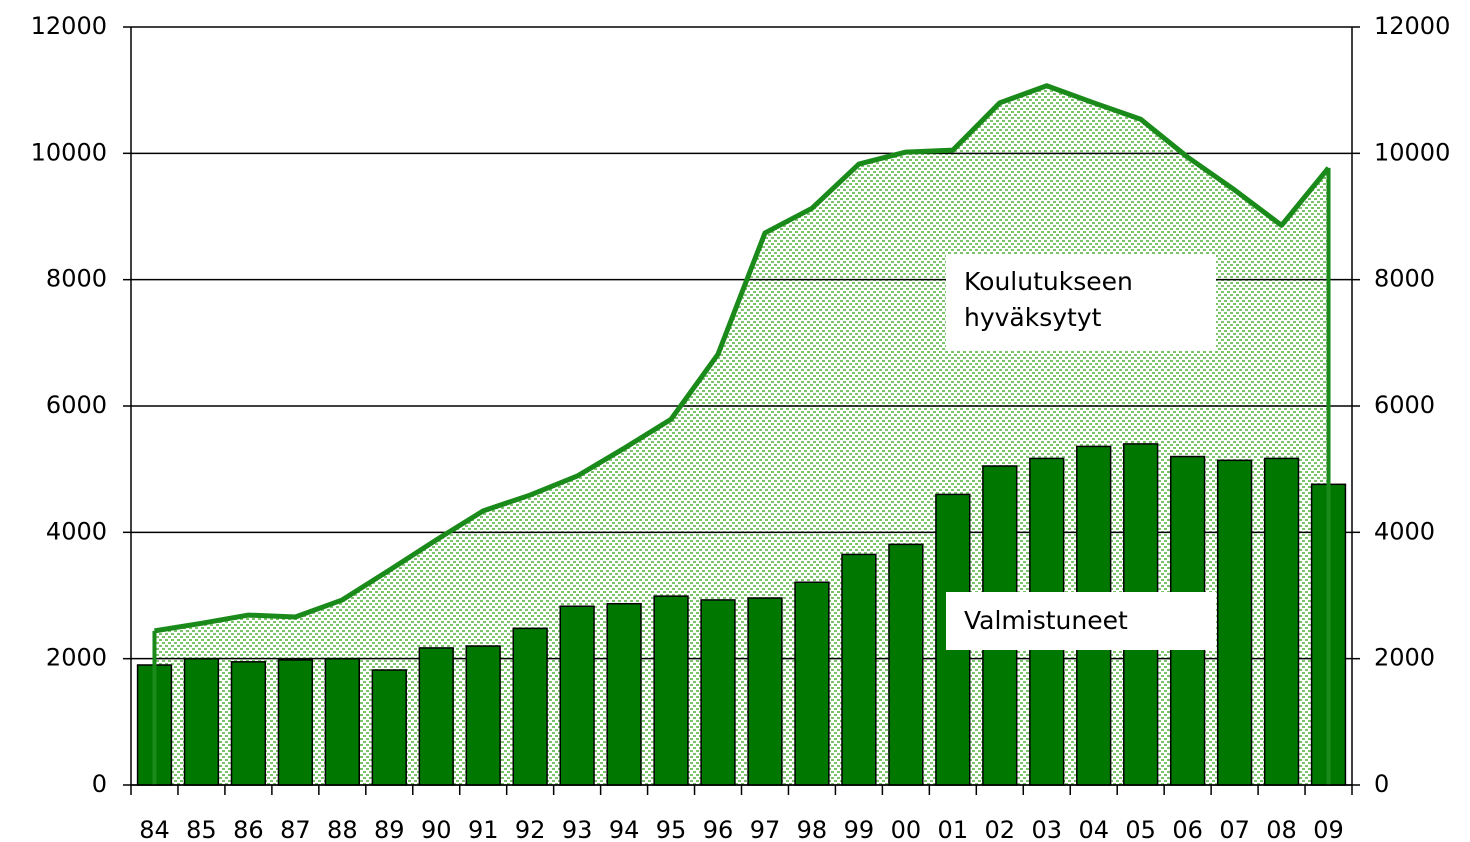 The image size is (1470, 842). I want to click on area-label: Koulutukseen hyväksytyt, so click(1081, 302).